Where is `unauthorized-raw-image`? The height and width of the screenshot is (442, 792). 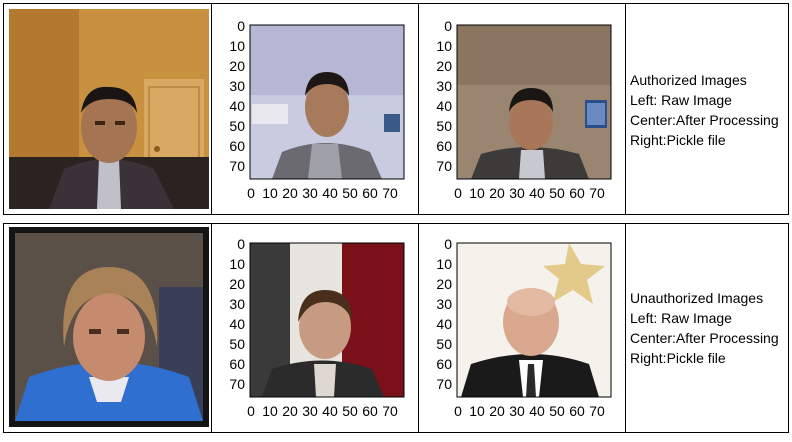
unauthorized-raw-image is located at coordinates (109, 327).